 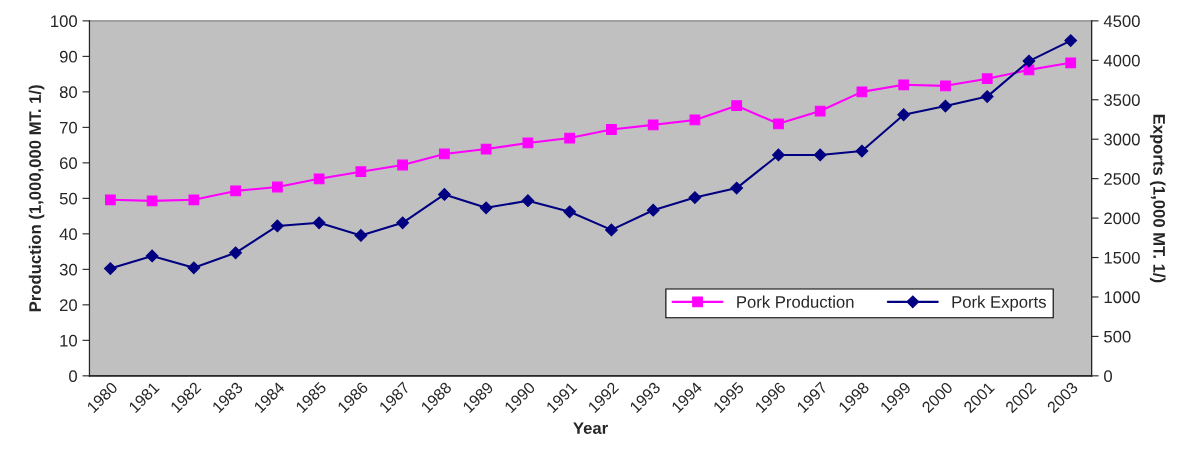 I want to click on x-axis-title: Year, so click(x=590, y=428).